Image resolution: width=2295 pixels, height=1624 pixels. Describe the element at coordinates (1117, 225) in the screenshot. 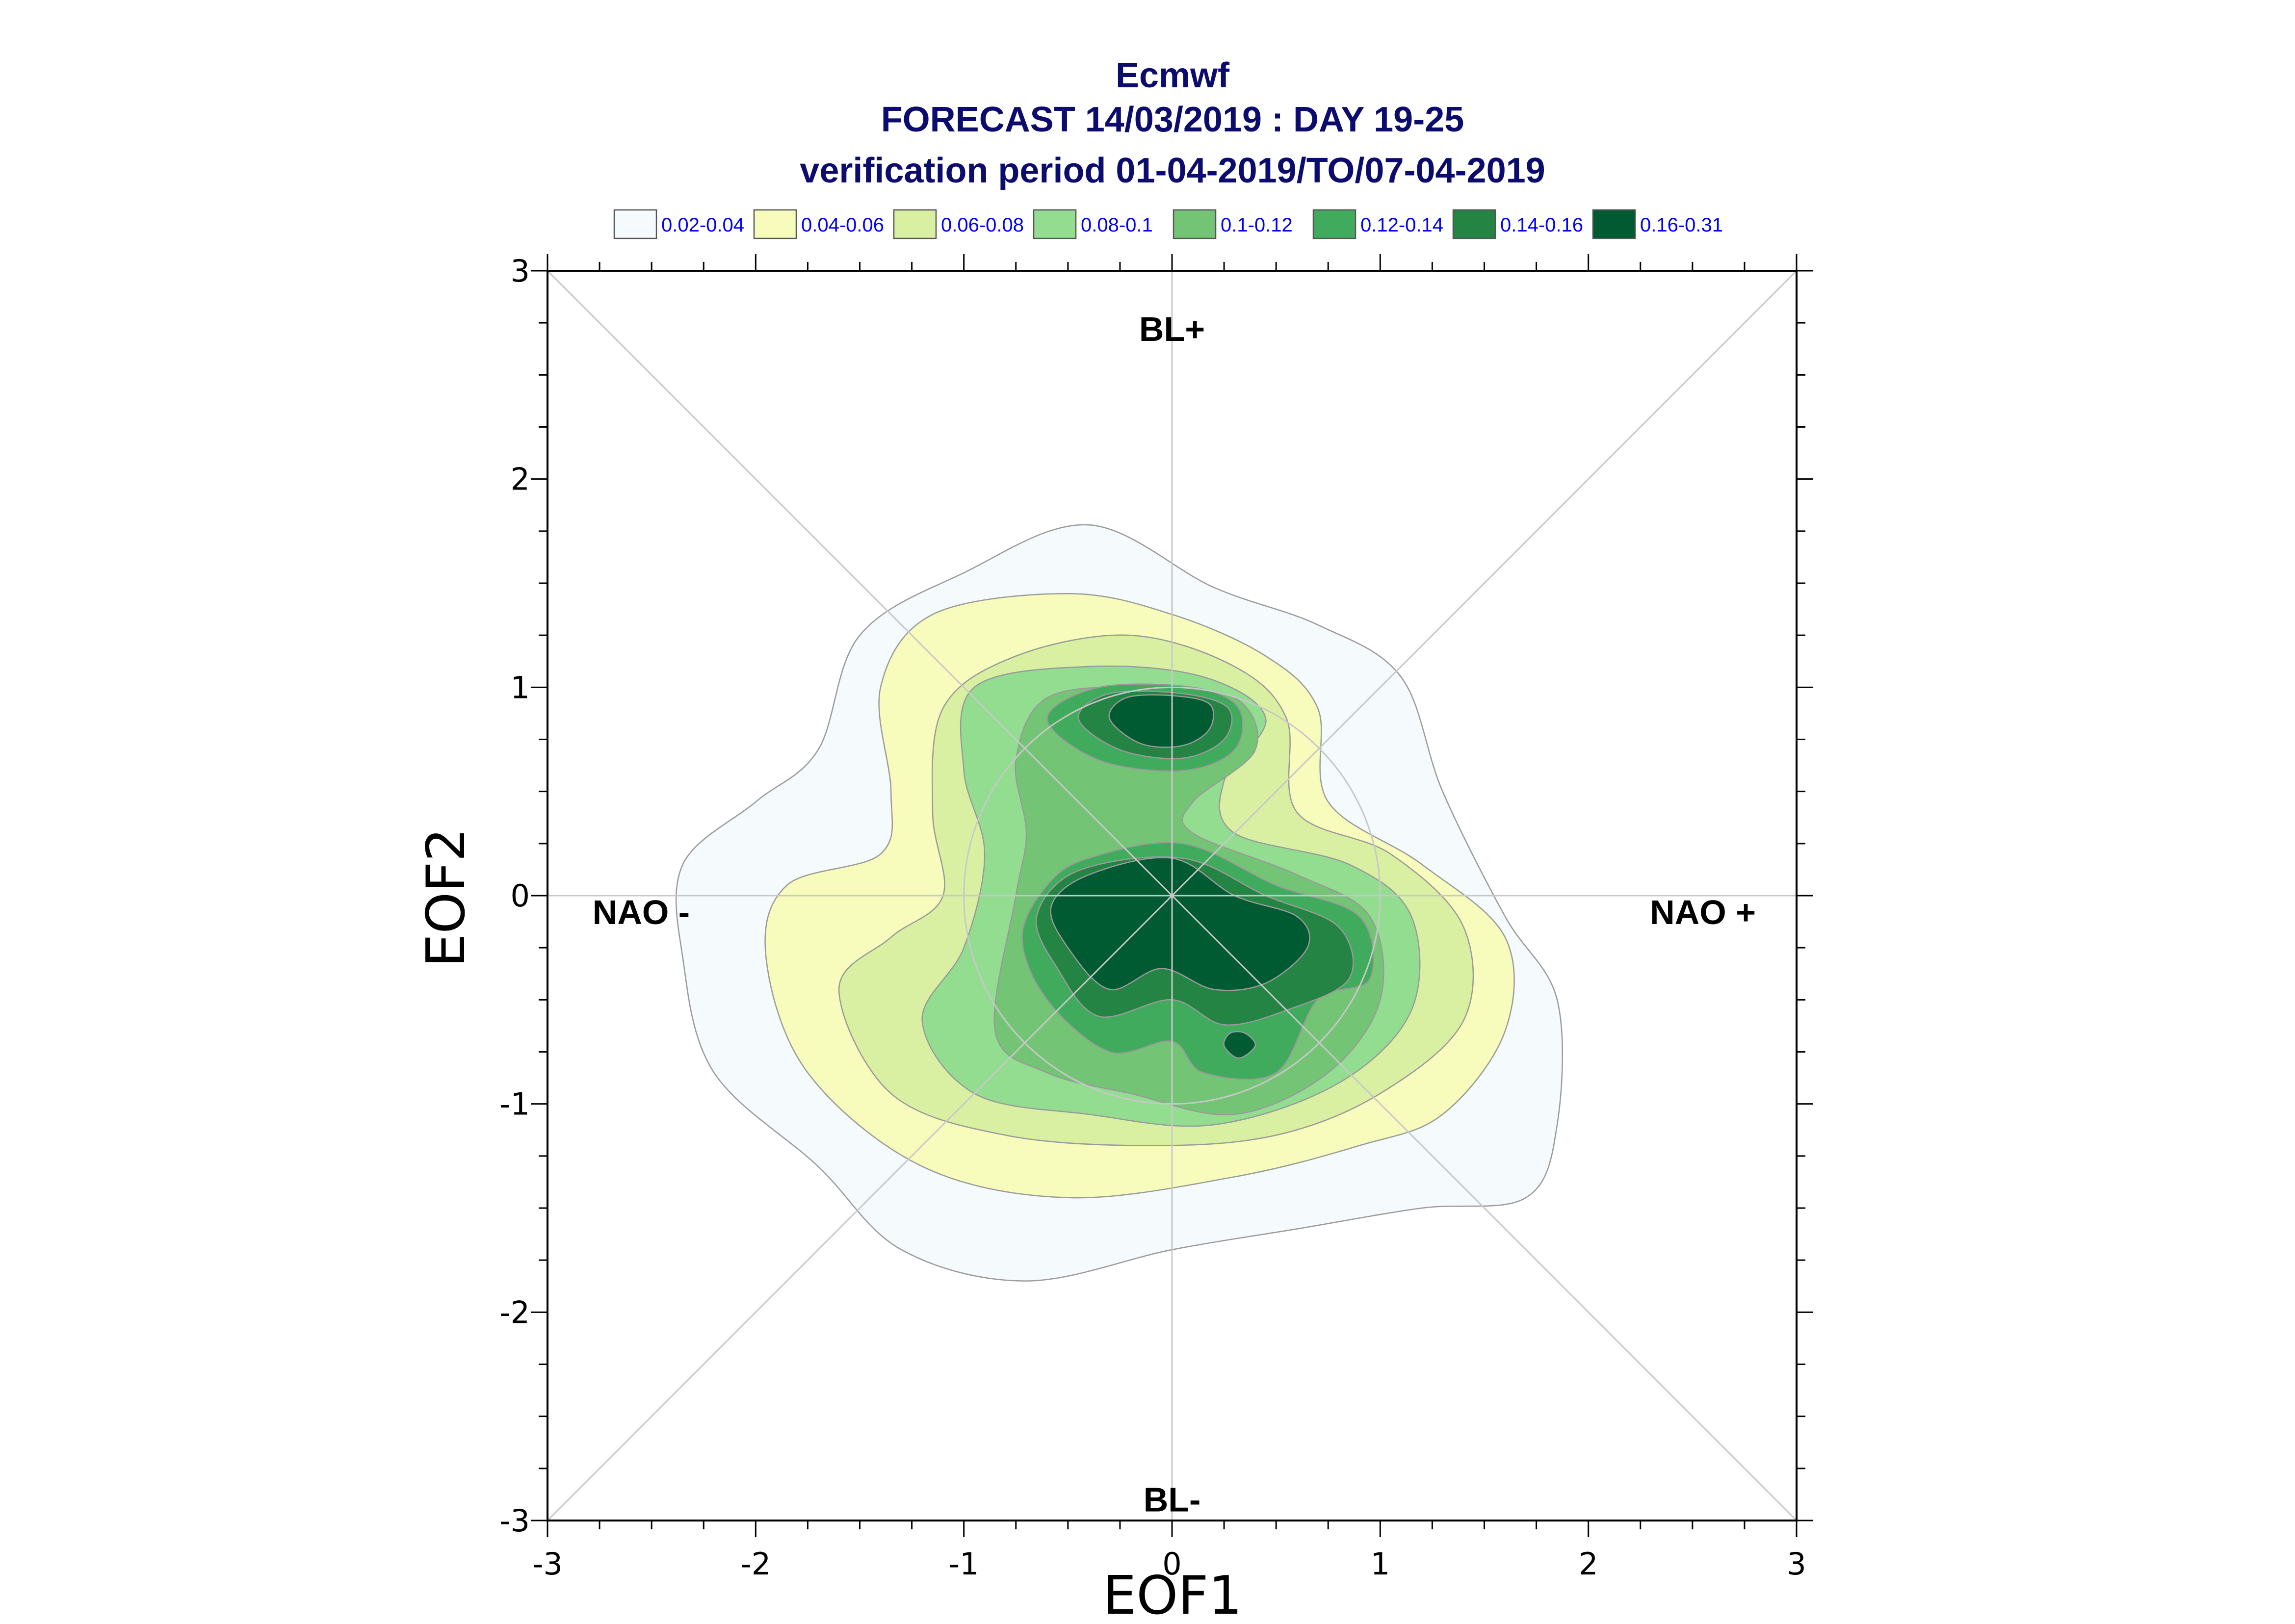

I see `legend-label: 0.08-0.1` at that location.